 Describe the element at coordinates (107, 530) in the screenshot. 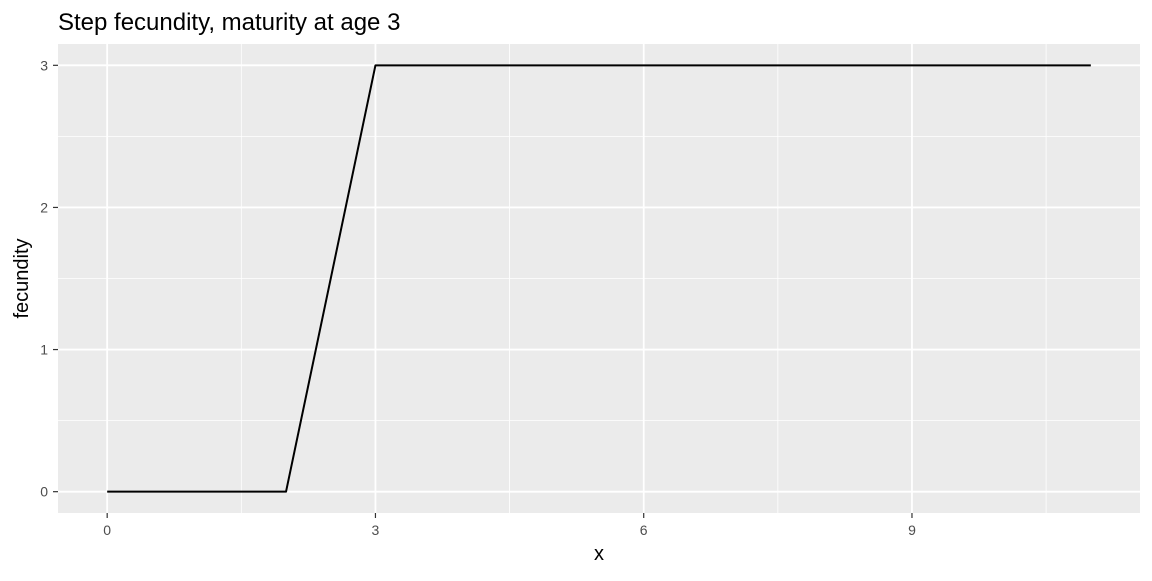

I see `x-tick-label: 0` at that location.